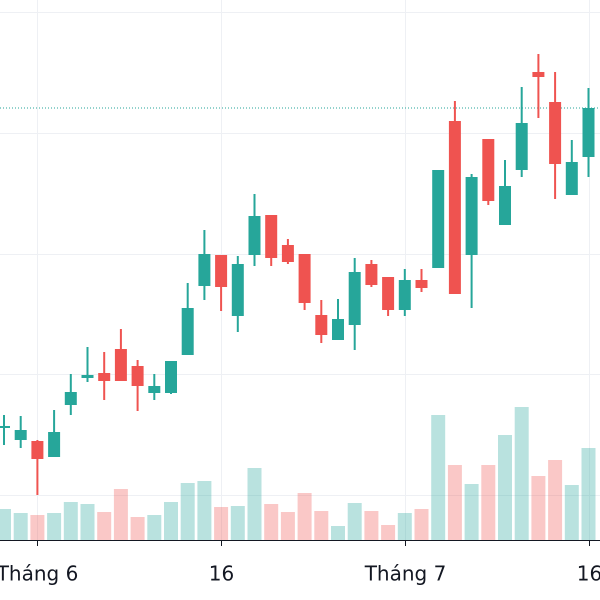 Image resolution: width=600 pixels, height=600 pixels. I want to click on x-tick-label: Tháng 7, so click(405, 574).